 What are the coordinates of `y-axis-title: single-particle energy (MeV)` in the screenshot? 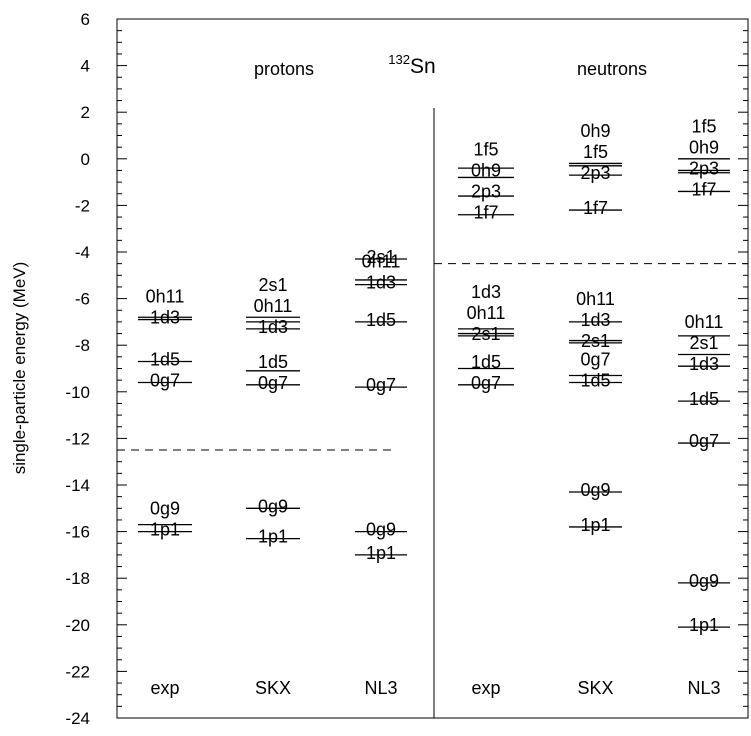 It's located at (19, 368).